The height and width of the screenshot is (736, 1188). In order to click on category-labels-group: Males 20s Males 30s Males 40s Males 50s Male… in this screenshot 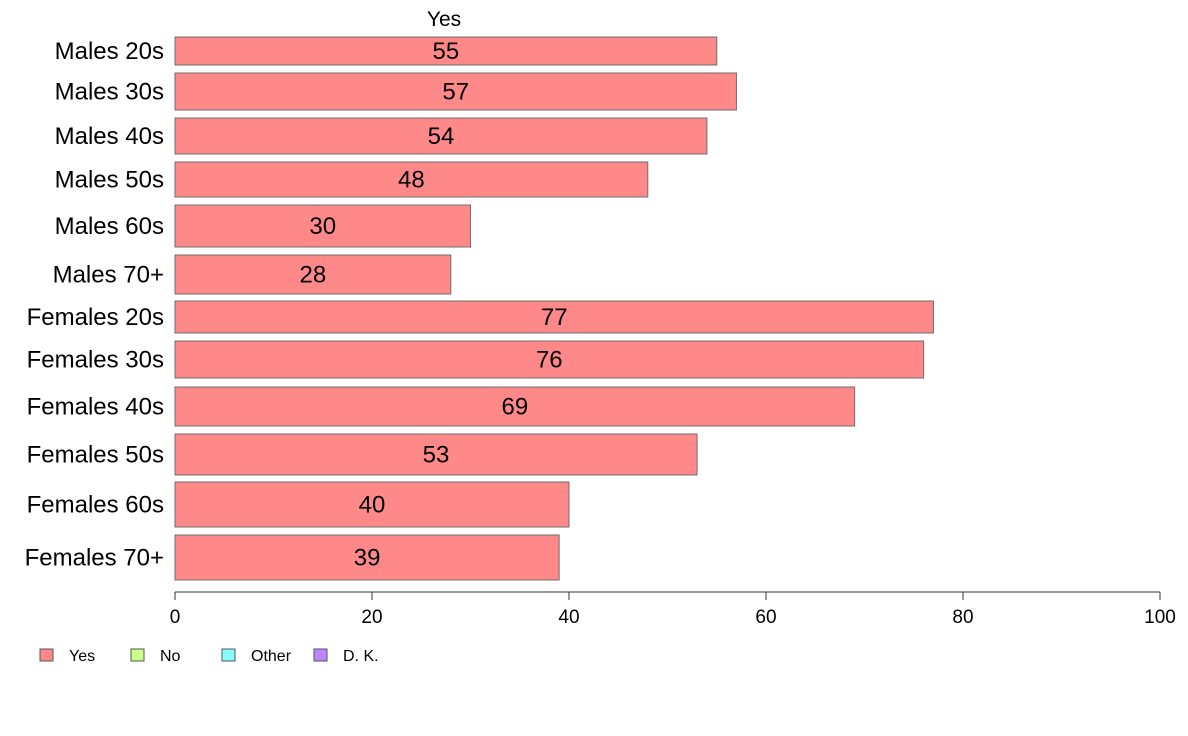, I will do `click(94, 305)`.